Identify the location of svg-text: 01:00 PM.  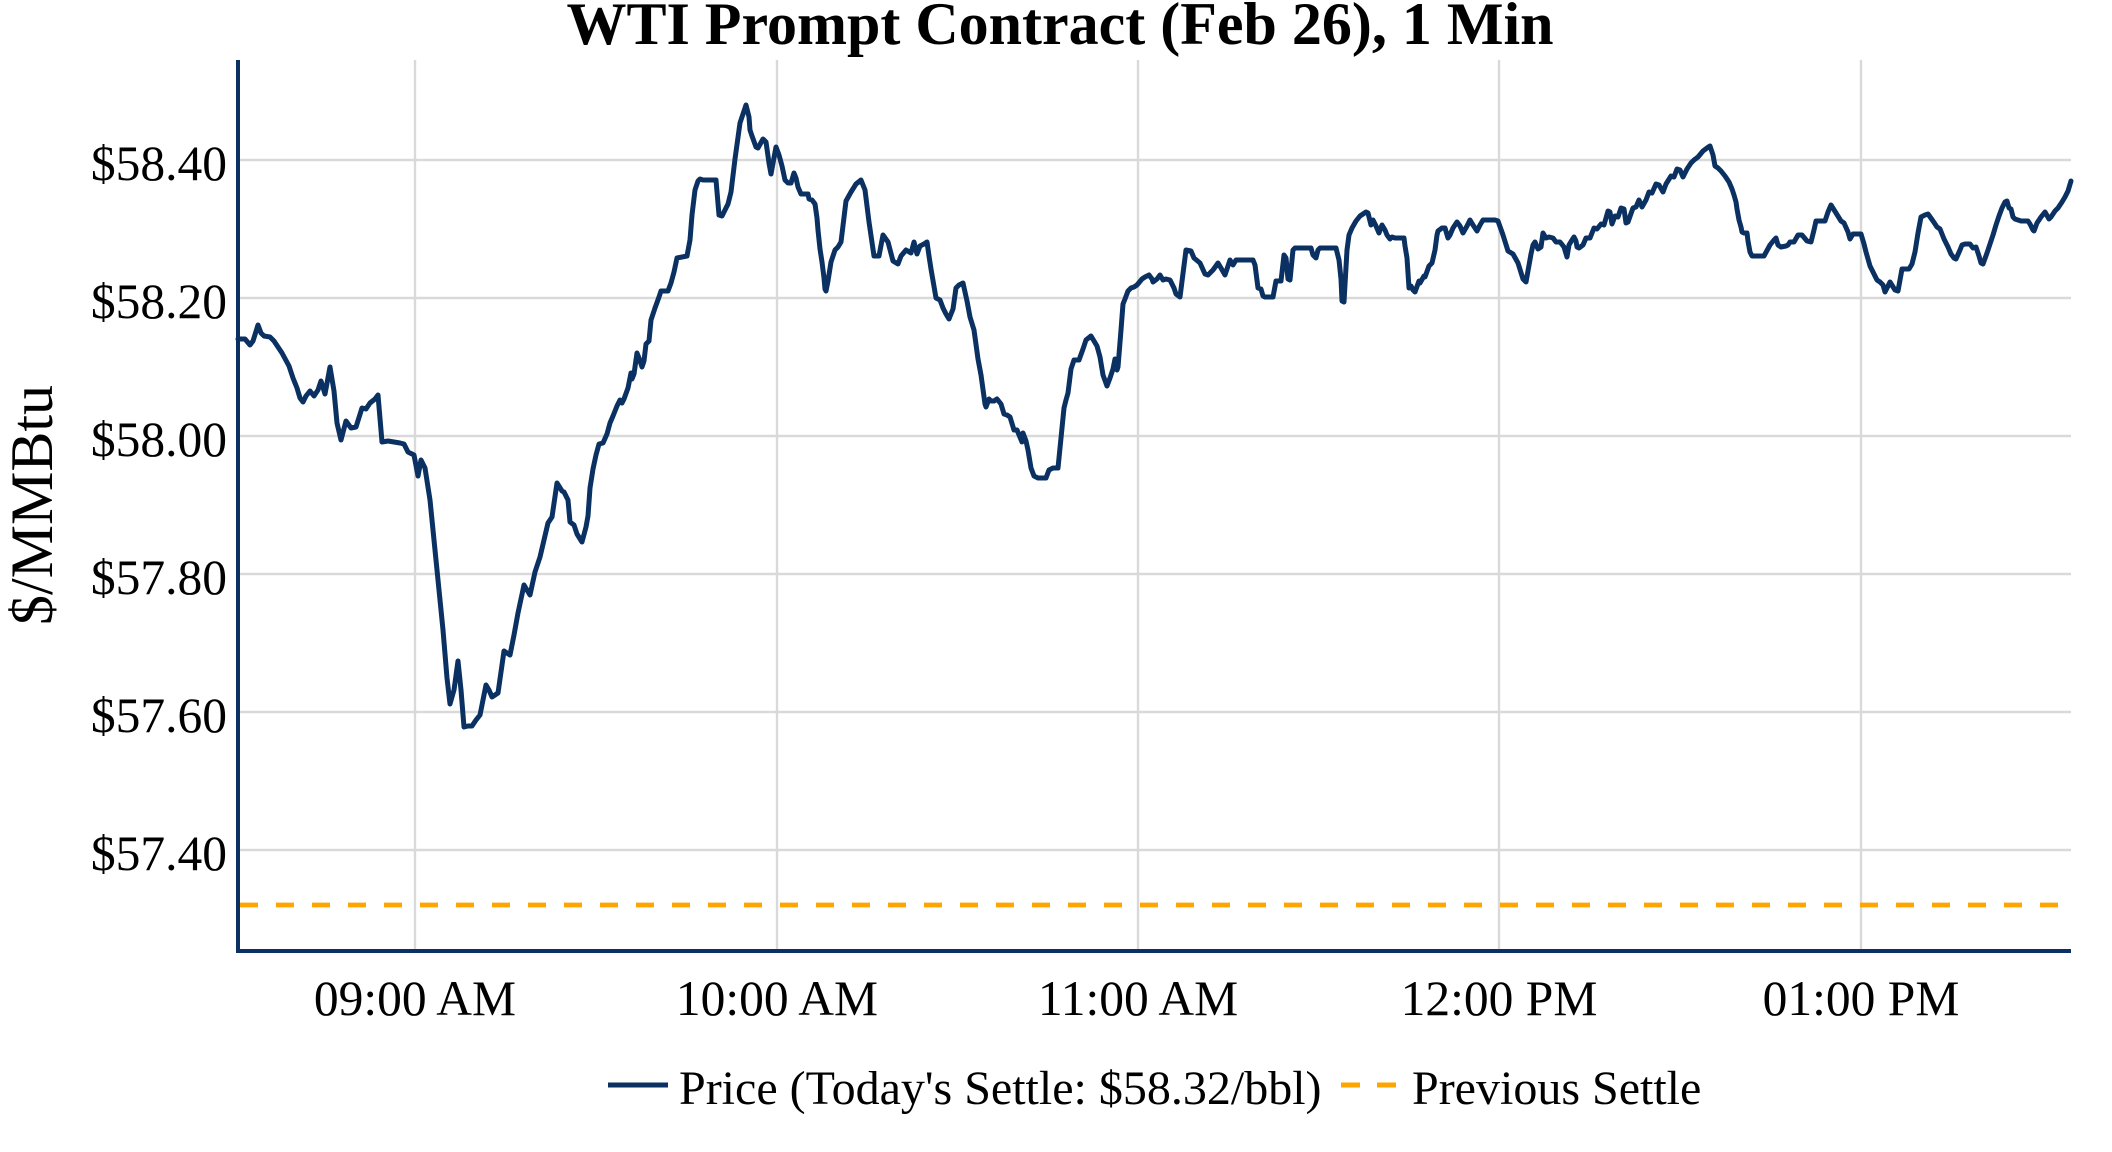
(1861, 998).